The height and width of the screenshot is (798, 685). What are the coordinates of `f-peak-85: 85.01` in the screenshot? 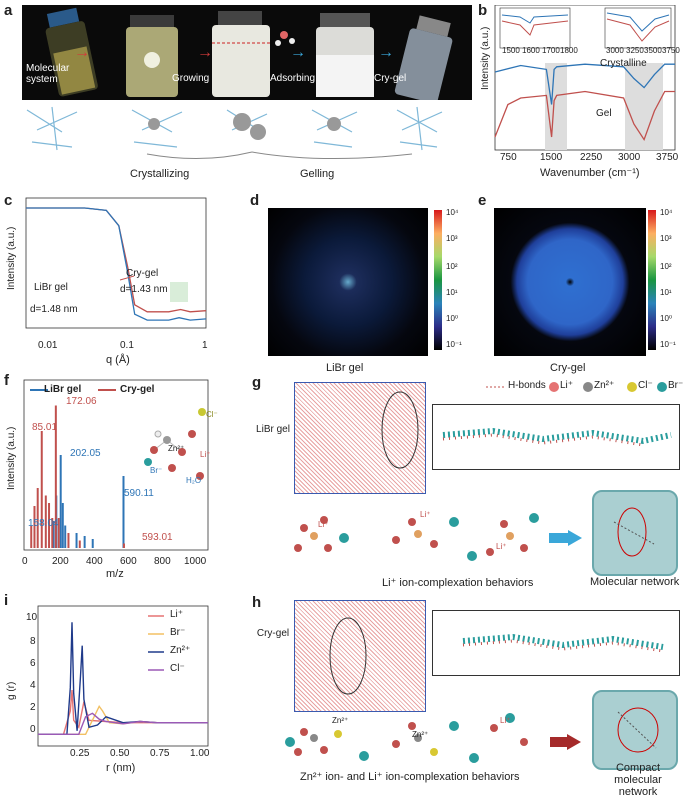 It's located at (45, 427).